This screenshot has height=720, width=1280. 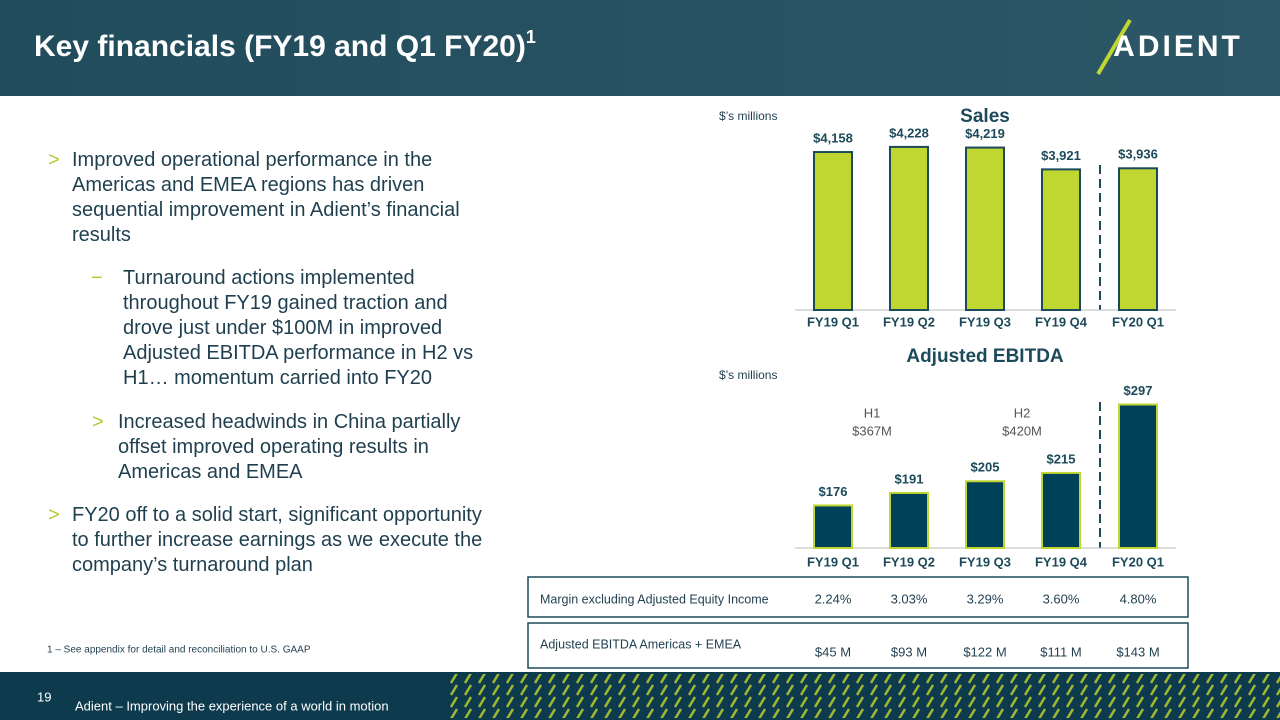 I want to click on value-label: $3,936, so click(x=1138, y=154).